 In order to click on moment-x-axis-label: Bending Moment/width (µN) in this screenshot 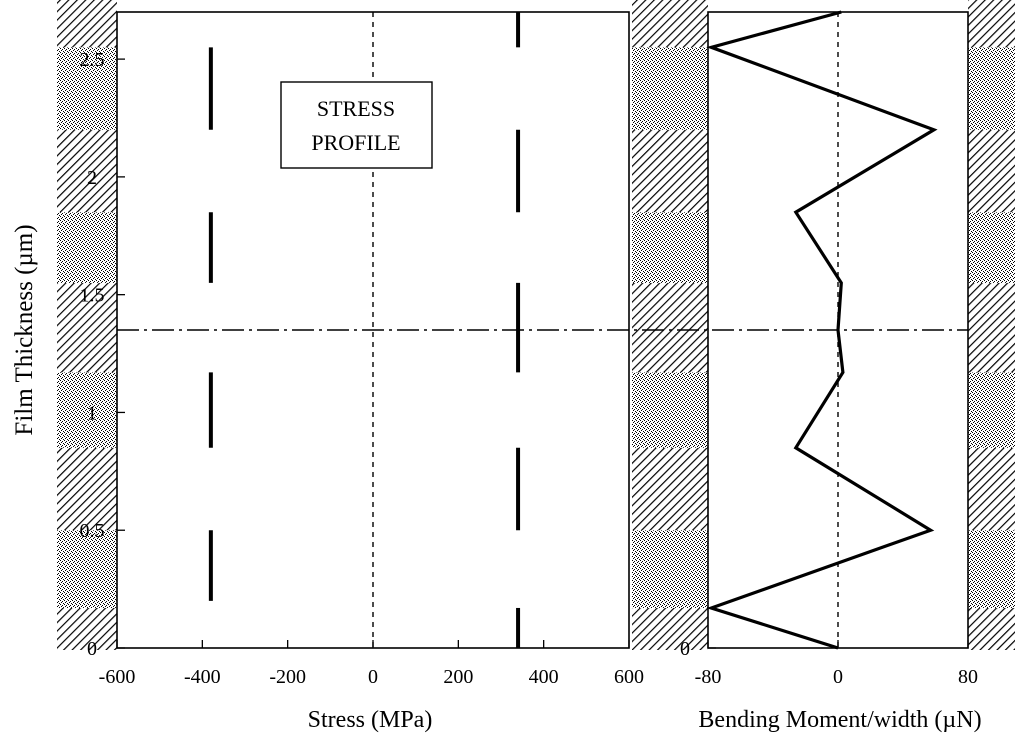, I will do `click(839, 720)`.